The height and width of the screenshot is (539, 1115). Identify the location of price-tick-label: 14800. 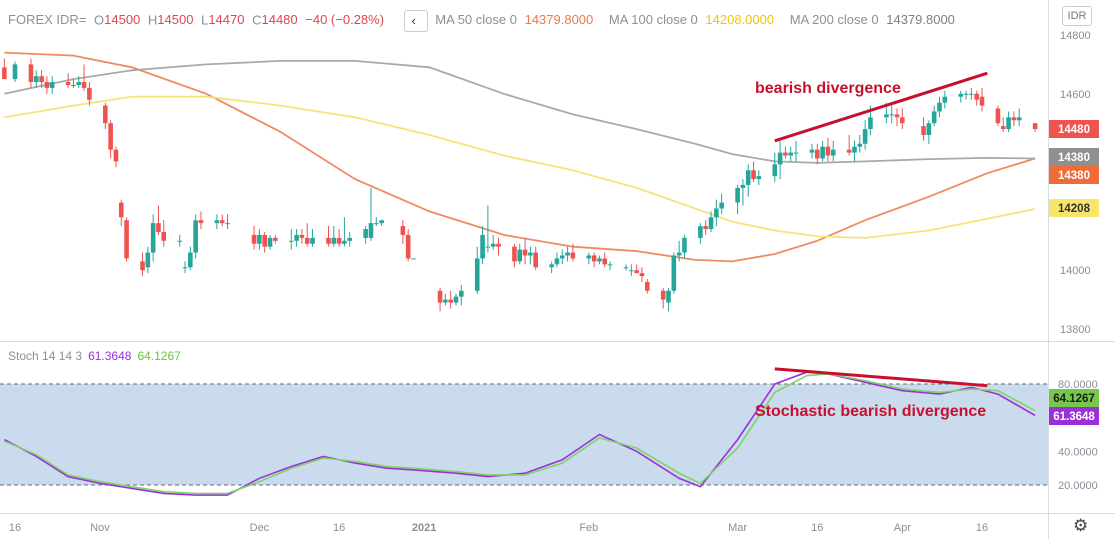
(1075, 36).